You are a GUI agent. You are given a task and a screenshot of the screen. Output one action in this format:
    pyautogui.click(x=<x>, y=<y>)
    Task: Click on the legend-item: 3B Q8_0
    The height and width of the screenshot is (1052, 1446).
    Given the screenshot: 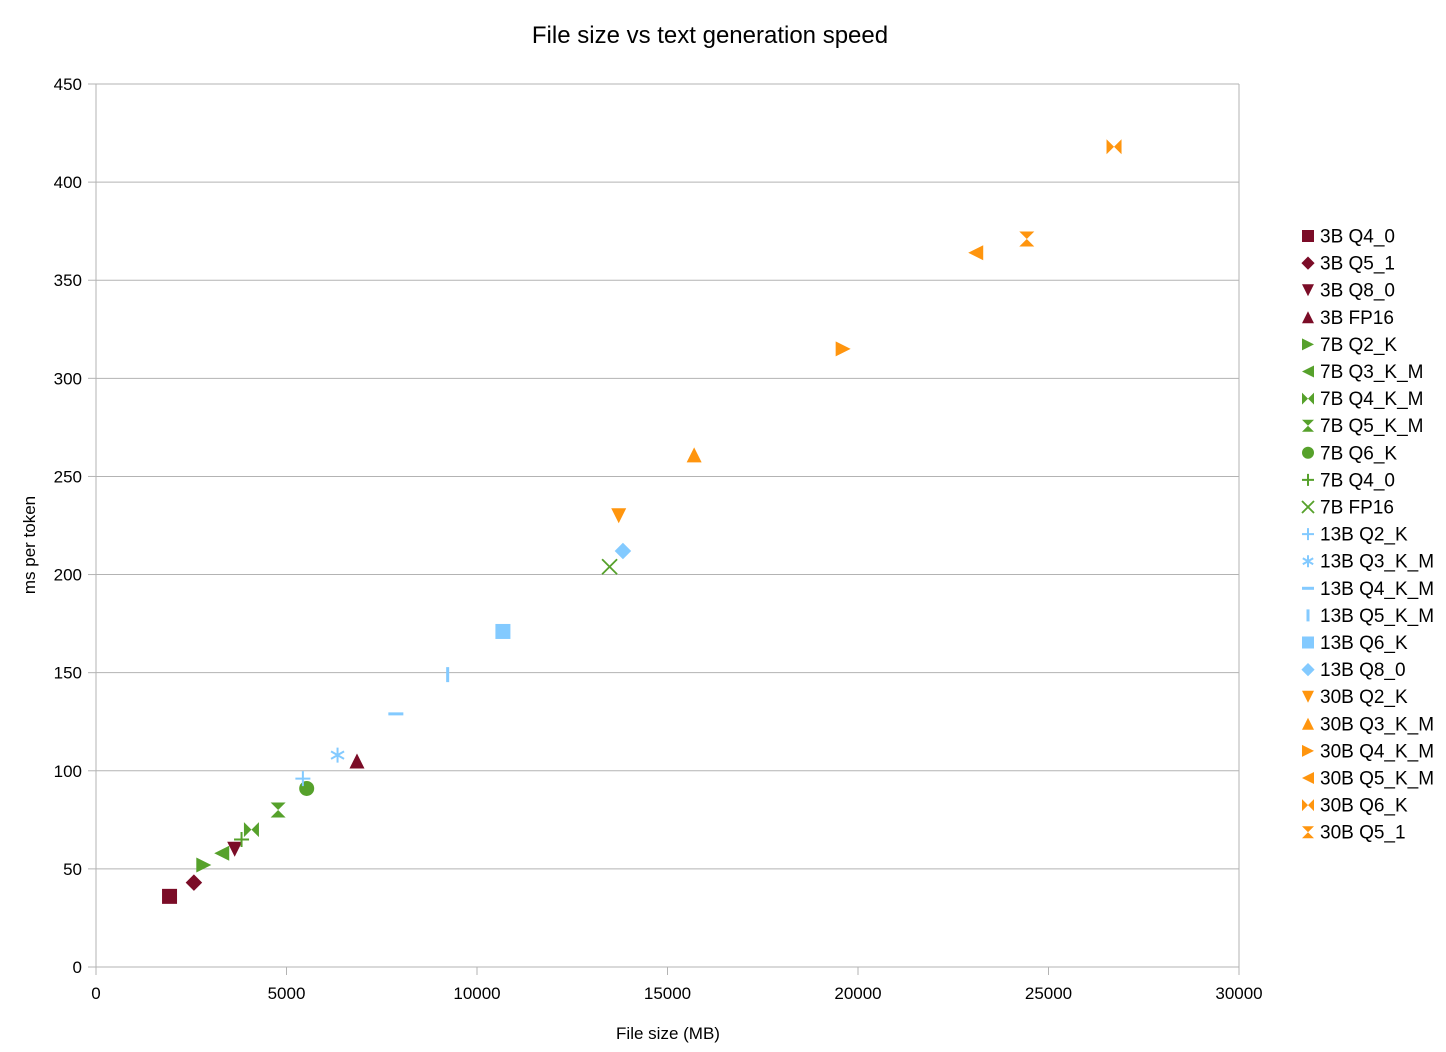 What is the action you would take?
    pyautogui.click(x=1348, y=291)
    